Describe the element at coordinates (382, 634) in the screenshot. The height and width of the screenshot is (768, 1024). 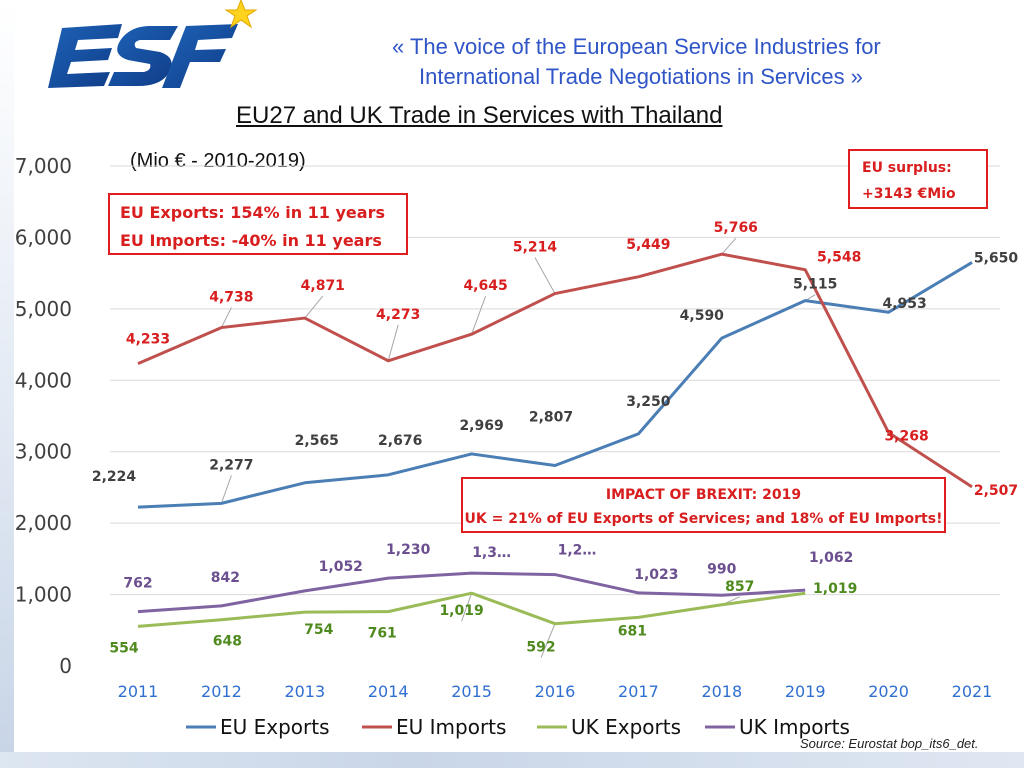
I see `data-label: 761` at that location.